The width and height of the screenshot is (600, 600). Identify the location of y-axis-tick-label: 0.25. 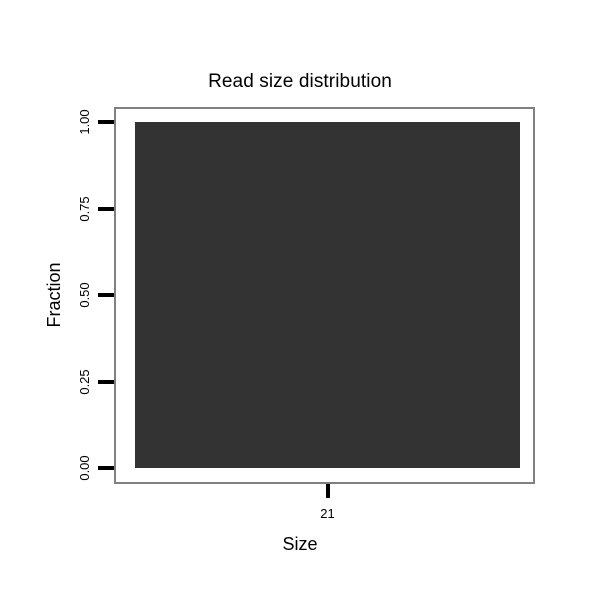
(84, 381).